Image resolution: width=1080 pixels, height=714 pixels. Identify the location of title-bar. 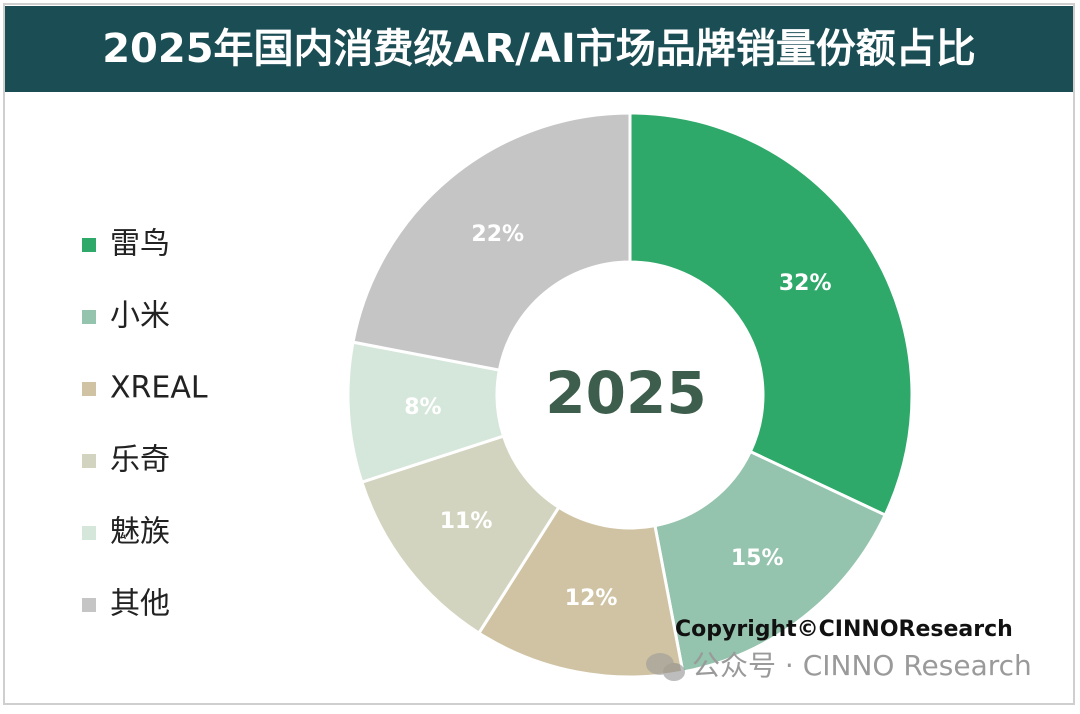
(539, 49).